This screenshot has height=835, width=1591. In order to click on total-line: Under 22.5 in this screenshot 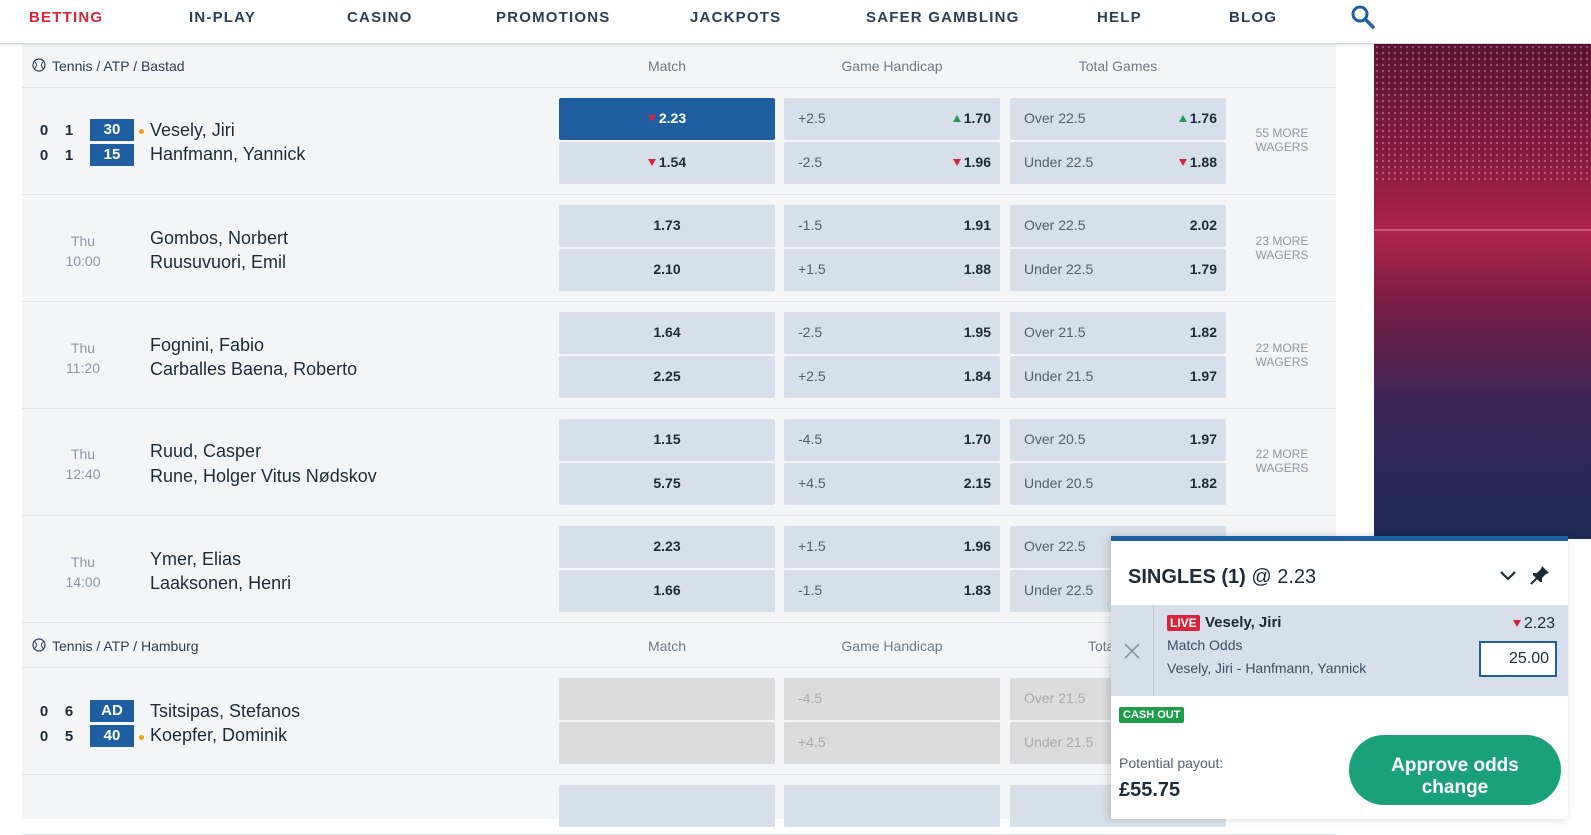, I will do `click(1059, 162)`.